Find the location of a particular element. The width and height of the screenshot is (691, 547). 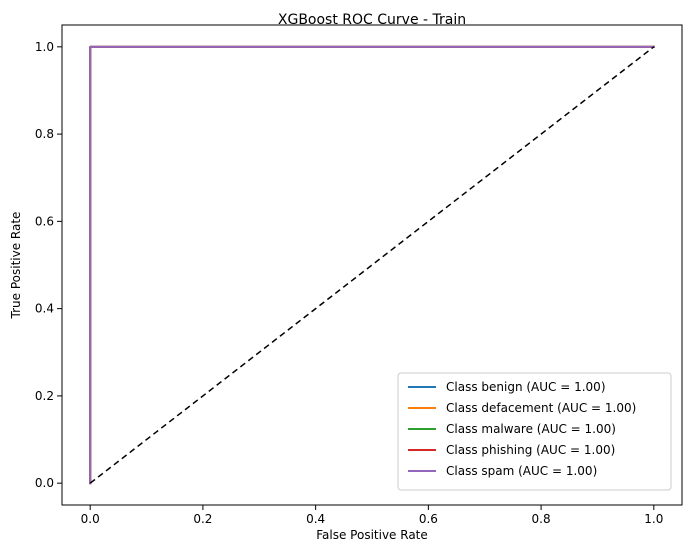

x-axis: 0.0 0.2 0.4 0.6 0.8 1.0 is located at coordinates (372, 515).